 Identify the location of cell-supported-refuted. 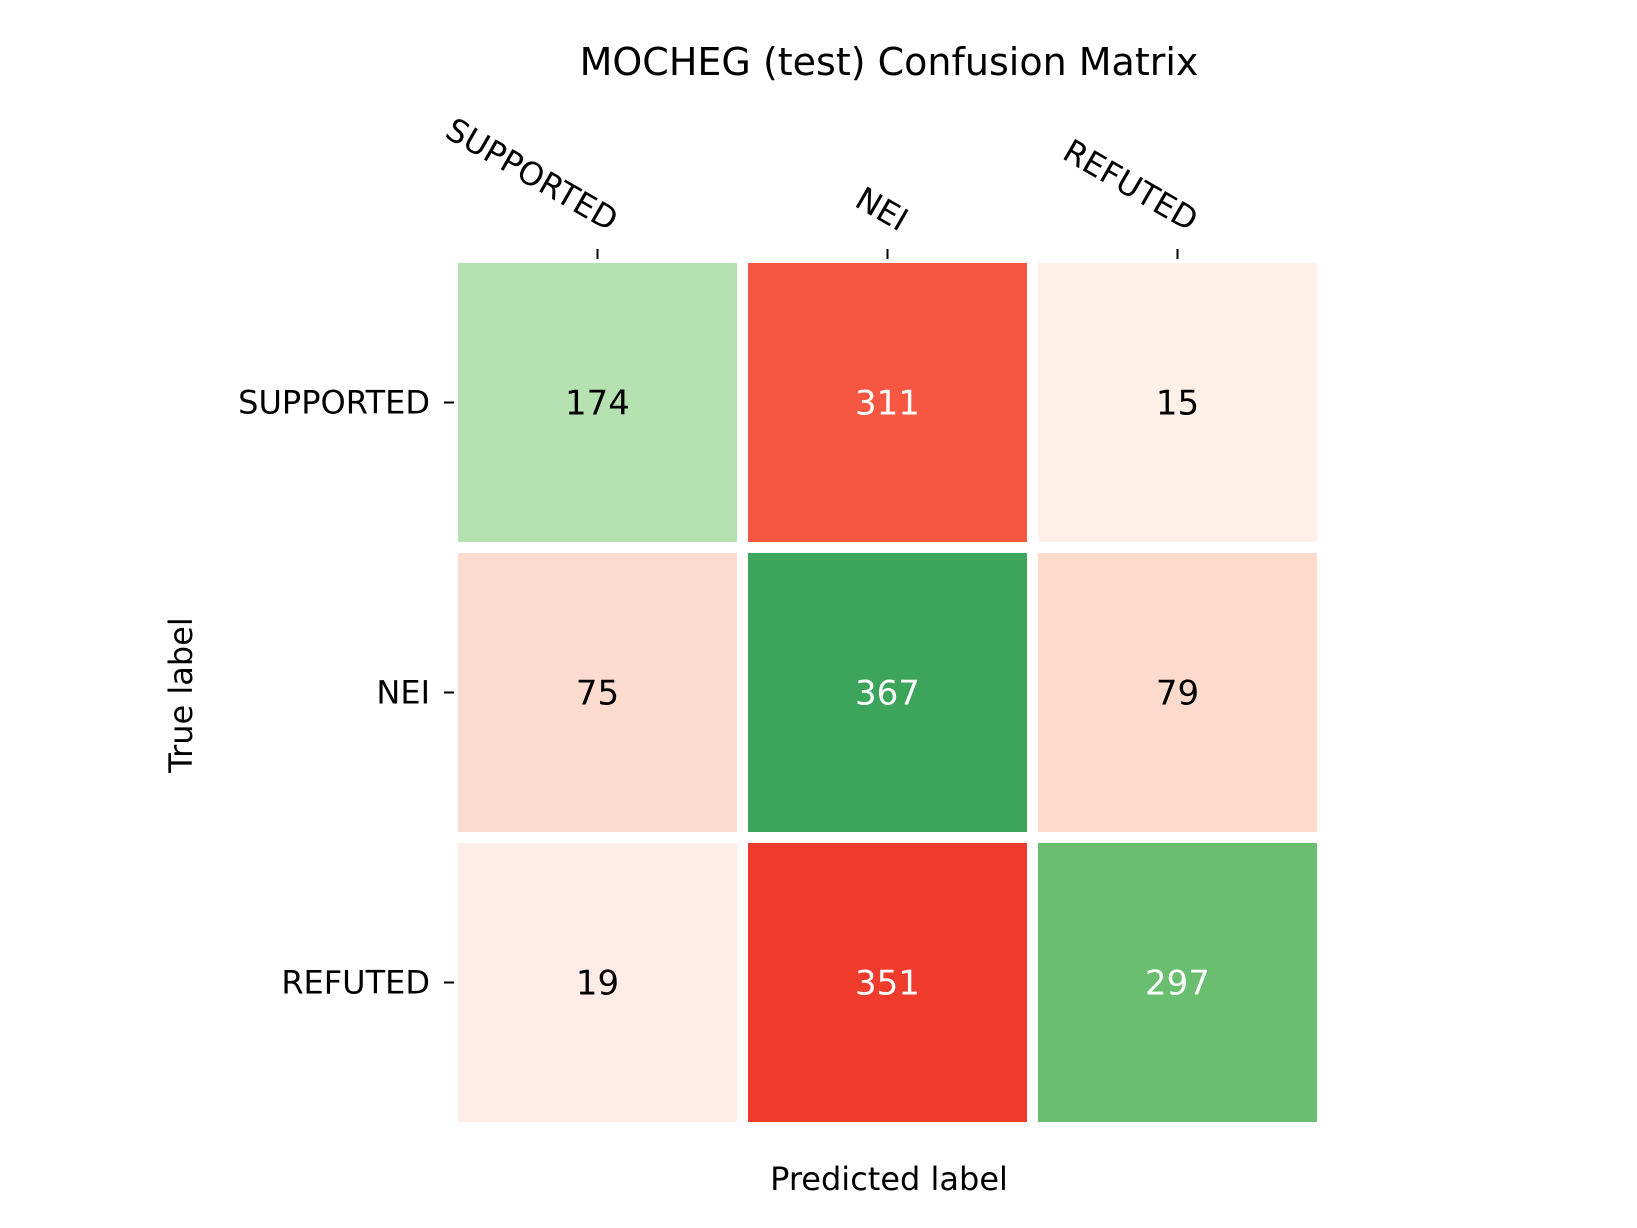
(1177, 402).